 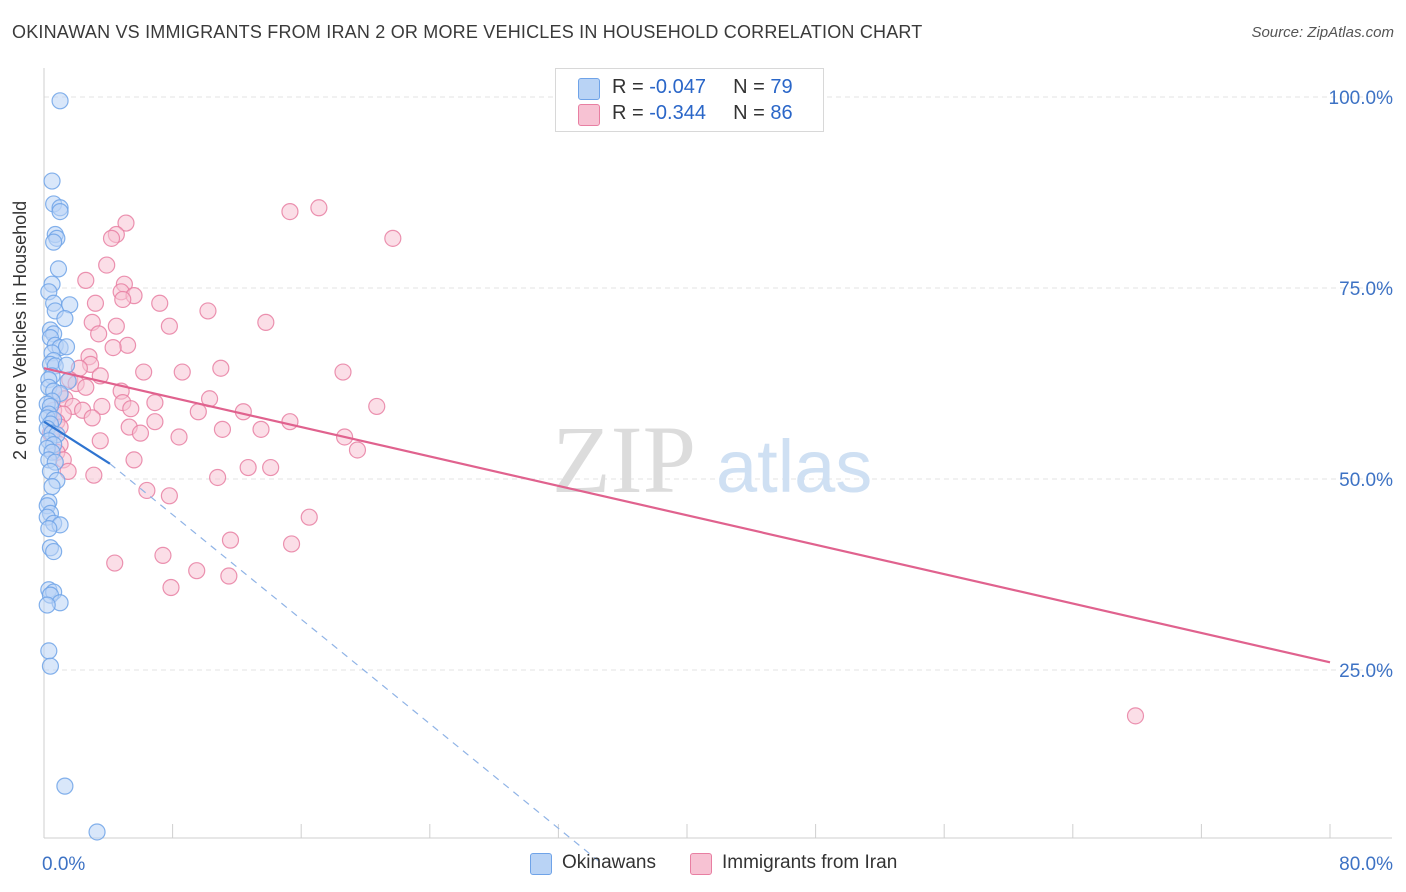 I want to click on legend-label-iran: Immigrants from Iran, so click(x=810, y=862).